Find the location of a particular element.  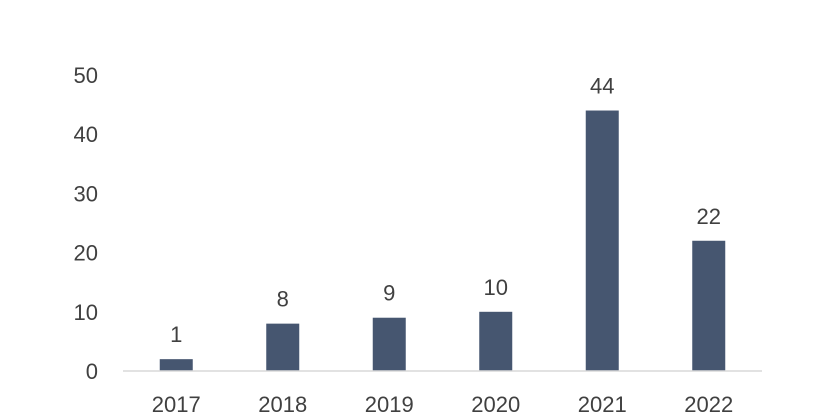

y-tick-label: 0 is located at coordinates (92, 371).